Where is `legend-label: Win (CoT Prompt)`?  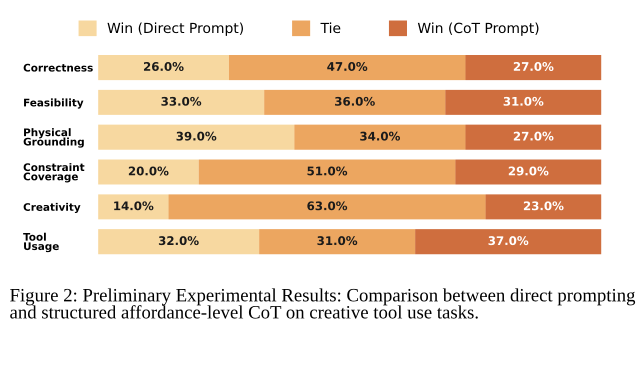 legend-label: Win (CoT Prompt) is located at coordinates (478, 29).